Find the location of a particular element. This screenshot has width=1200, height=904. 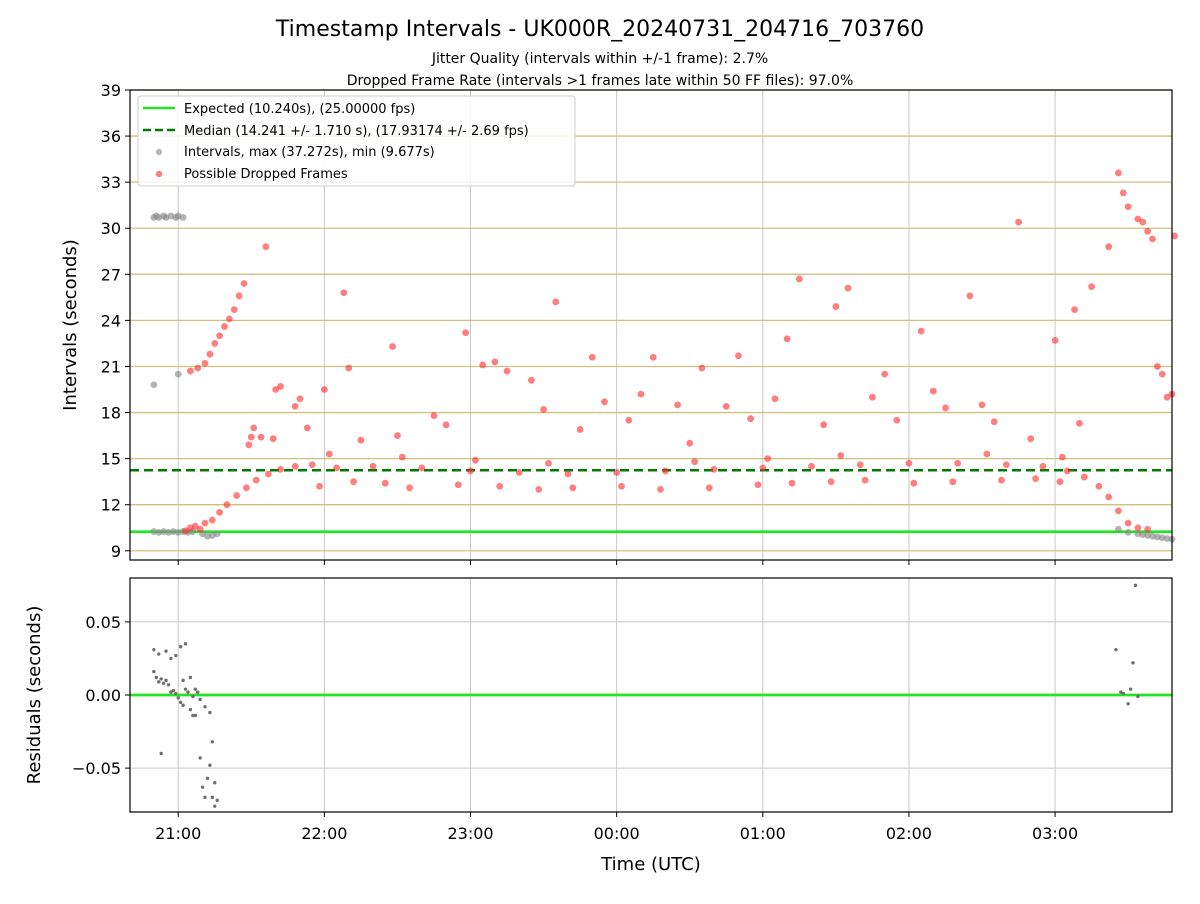

legend-dropped-marker is located at coordinates (159, 174).